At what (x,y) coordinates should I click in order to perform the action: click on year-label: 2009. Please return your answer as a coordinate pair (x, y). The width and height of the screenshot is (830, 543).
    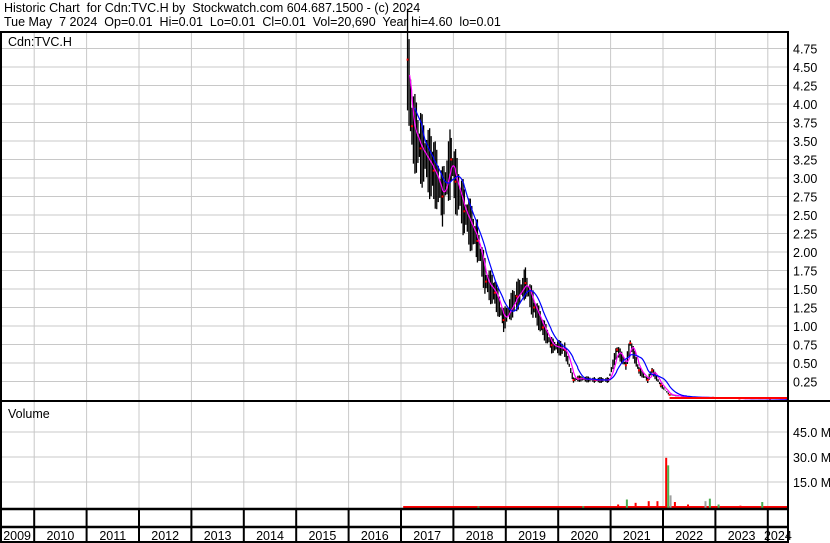
    Looking at the image, I should click on (17, 536).